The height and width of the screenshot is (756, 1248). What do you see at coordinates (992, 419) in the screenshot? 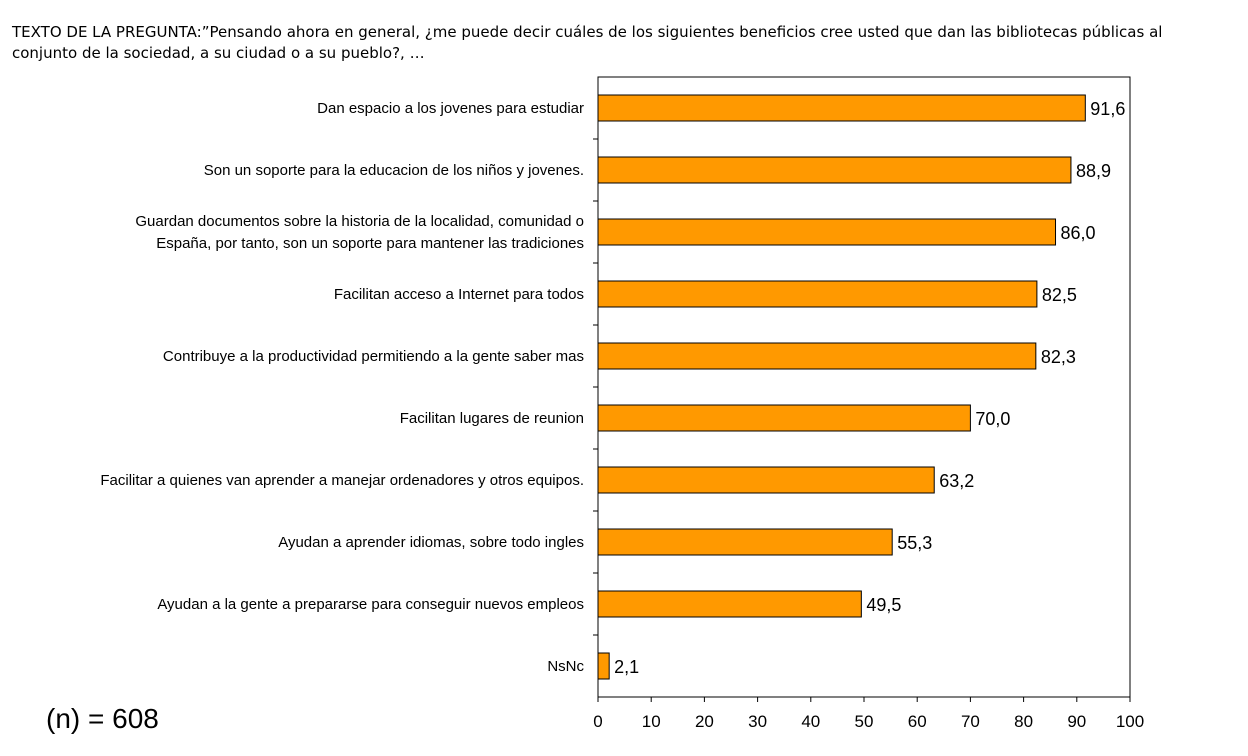
I see `value-label: 70,0` at bounding box center [992, 419].